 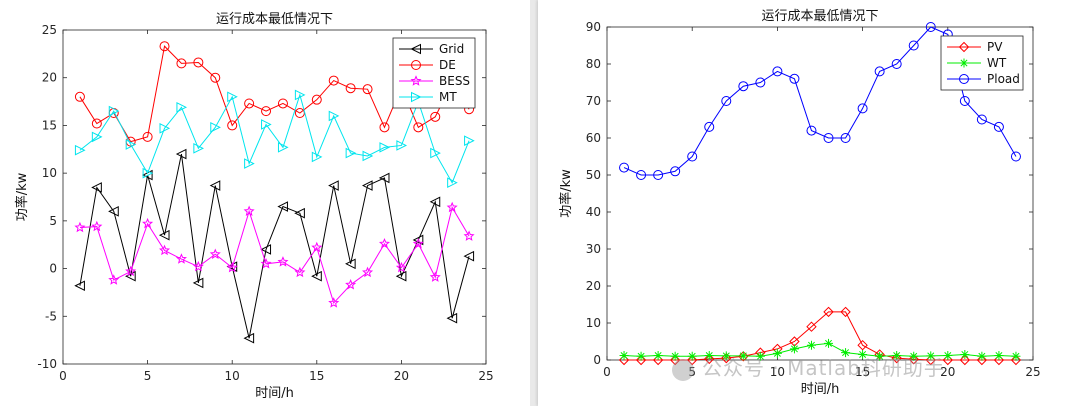 I want to click on y-tick-label: 40, so click(x=593, y=212).